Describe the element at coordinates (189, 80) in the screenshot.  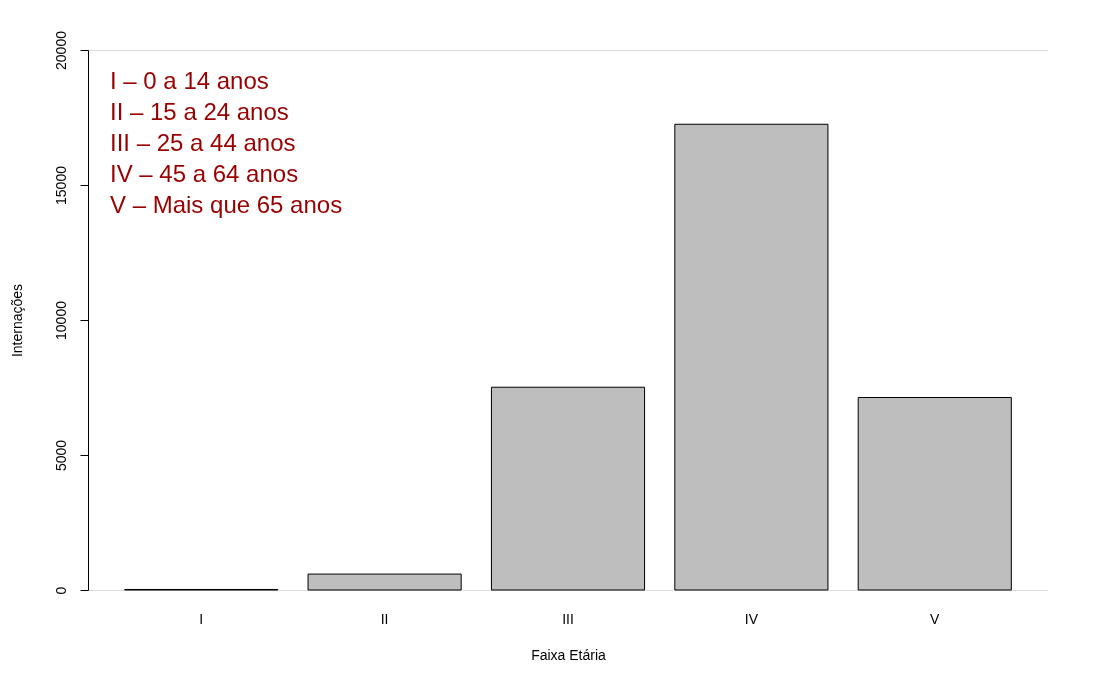
I see `annotation: I – 0 a 14 anos` at that location.